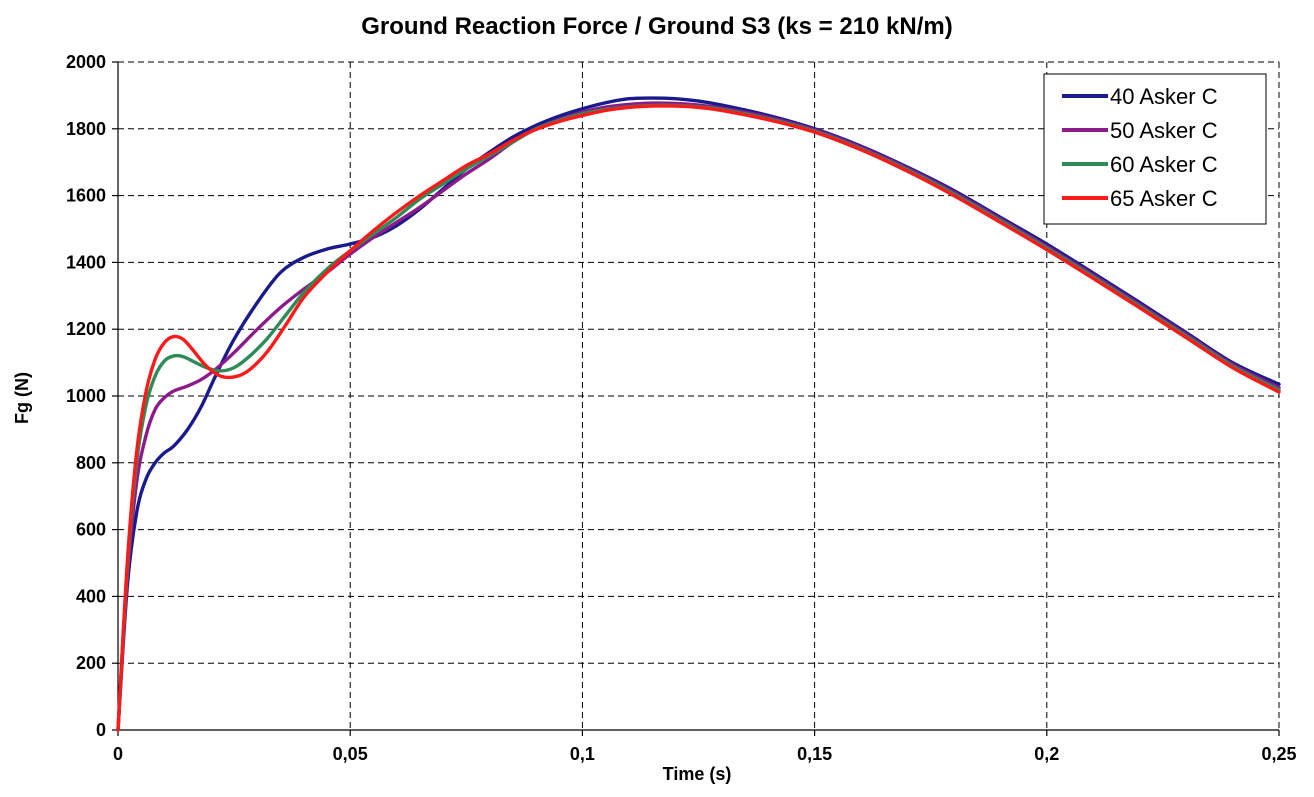  Describe the element at coordinates (1278, 754) in the screenshot. I see `x-tick-label: 0,25` at that location.